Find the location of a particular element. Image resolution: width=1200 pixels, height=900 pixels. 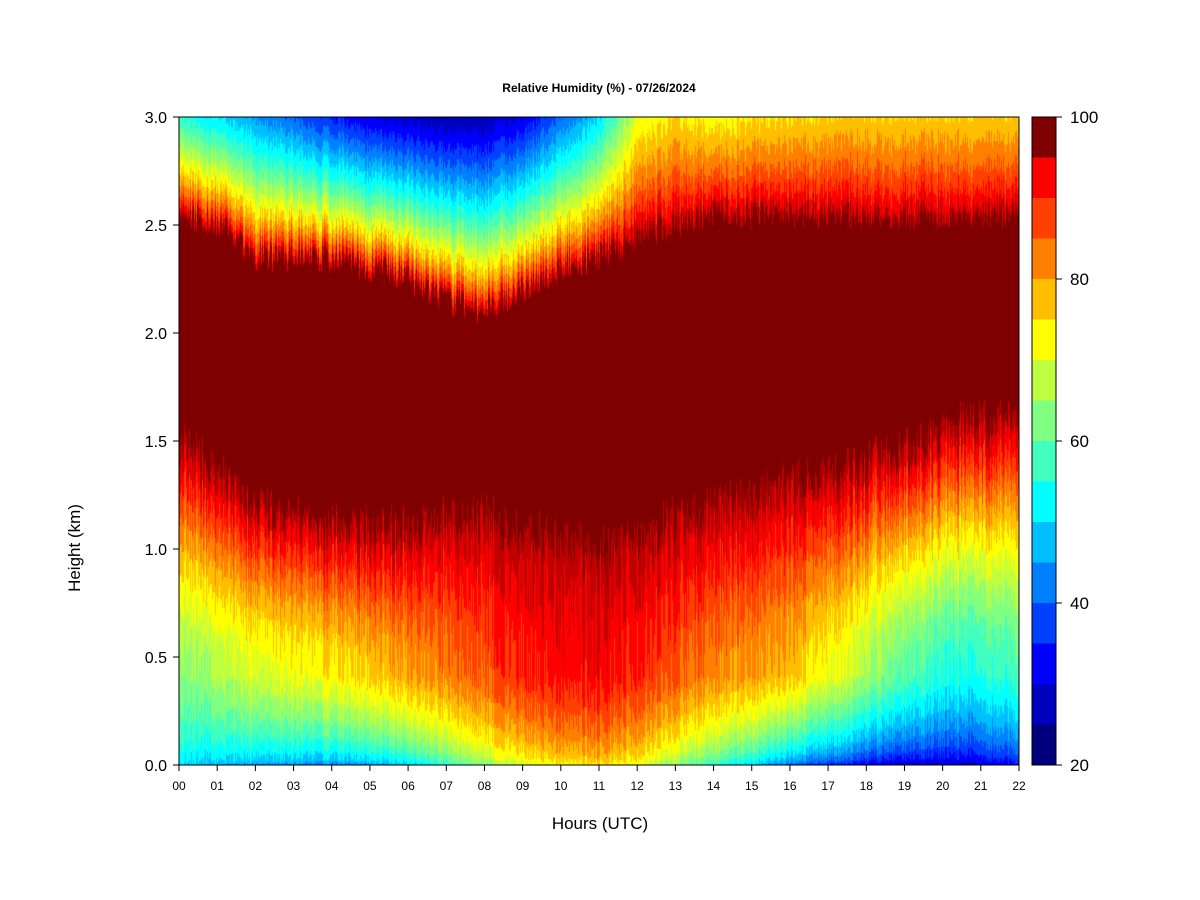

x-tick-label: 13 is located at coordinates (676, 786).